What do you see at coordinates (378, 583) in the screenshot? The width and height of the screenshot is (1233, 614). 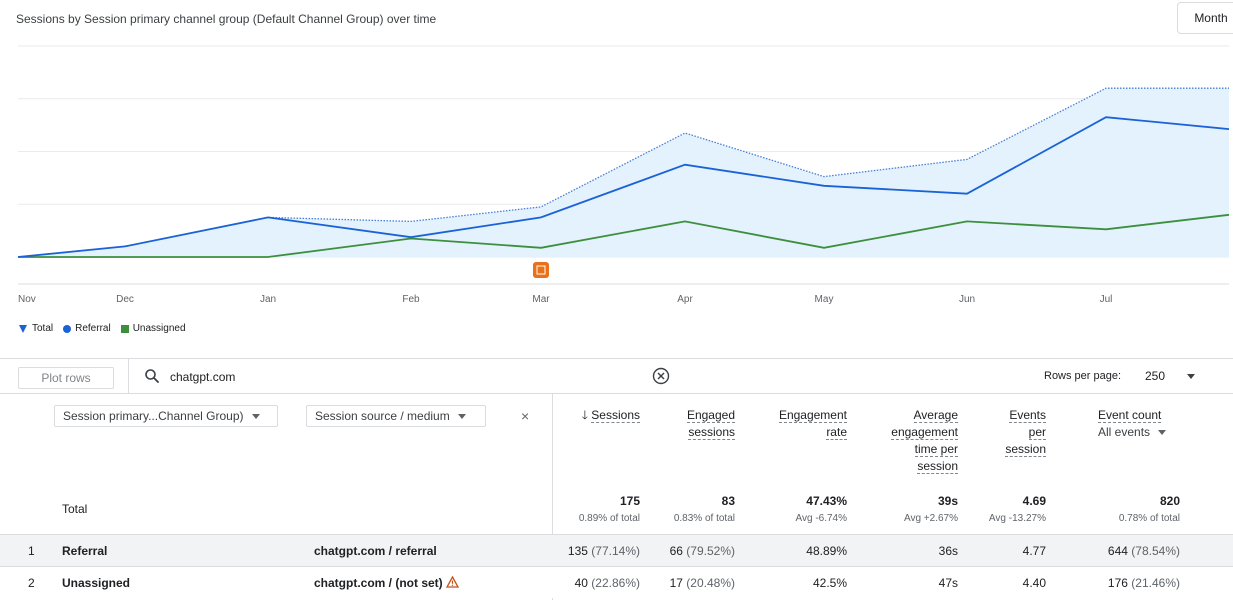 I see `row-source-text: chatgpt.com / (not set)` at bounding box center [378, 583].